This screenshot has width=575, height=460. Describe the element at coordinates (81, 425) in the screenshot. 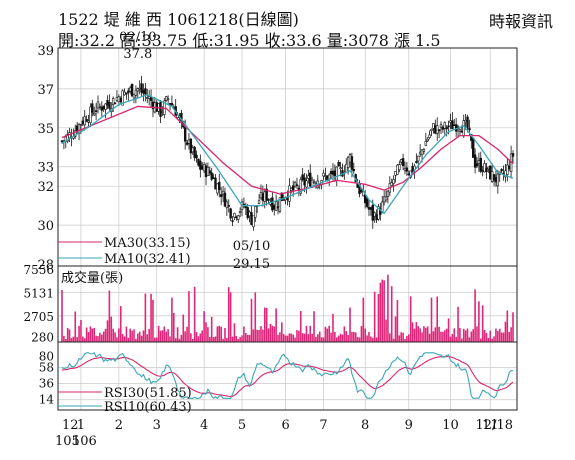

I see `x-axis-month-label: 1` at that location.